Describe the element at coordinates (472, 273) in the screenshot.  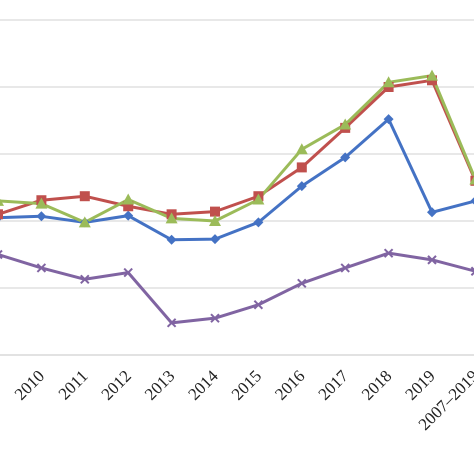
I see `series-4-point-2007–2019-stroke-b` at that location.